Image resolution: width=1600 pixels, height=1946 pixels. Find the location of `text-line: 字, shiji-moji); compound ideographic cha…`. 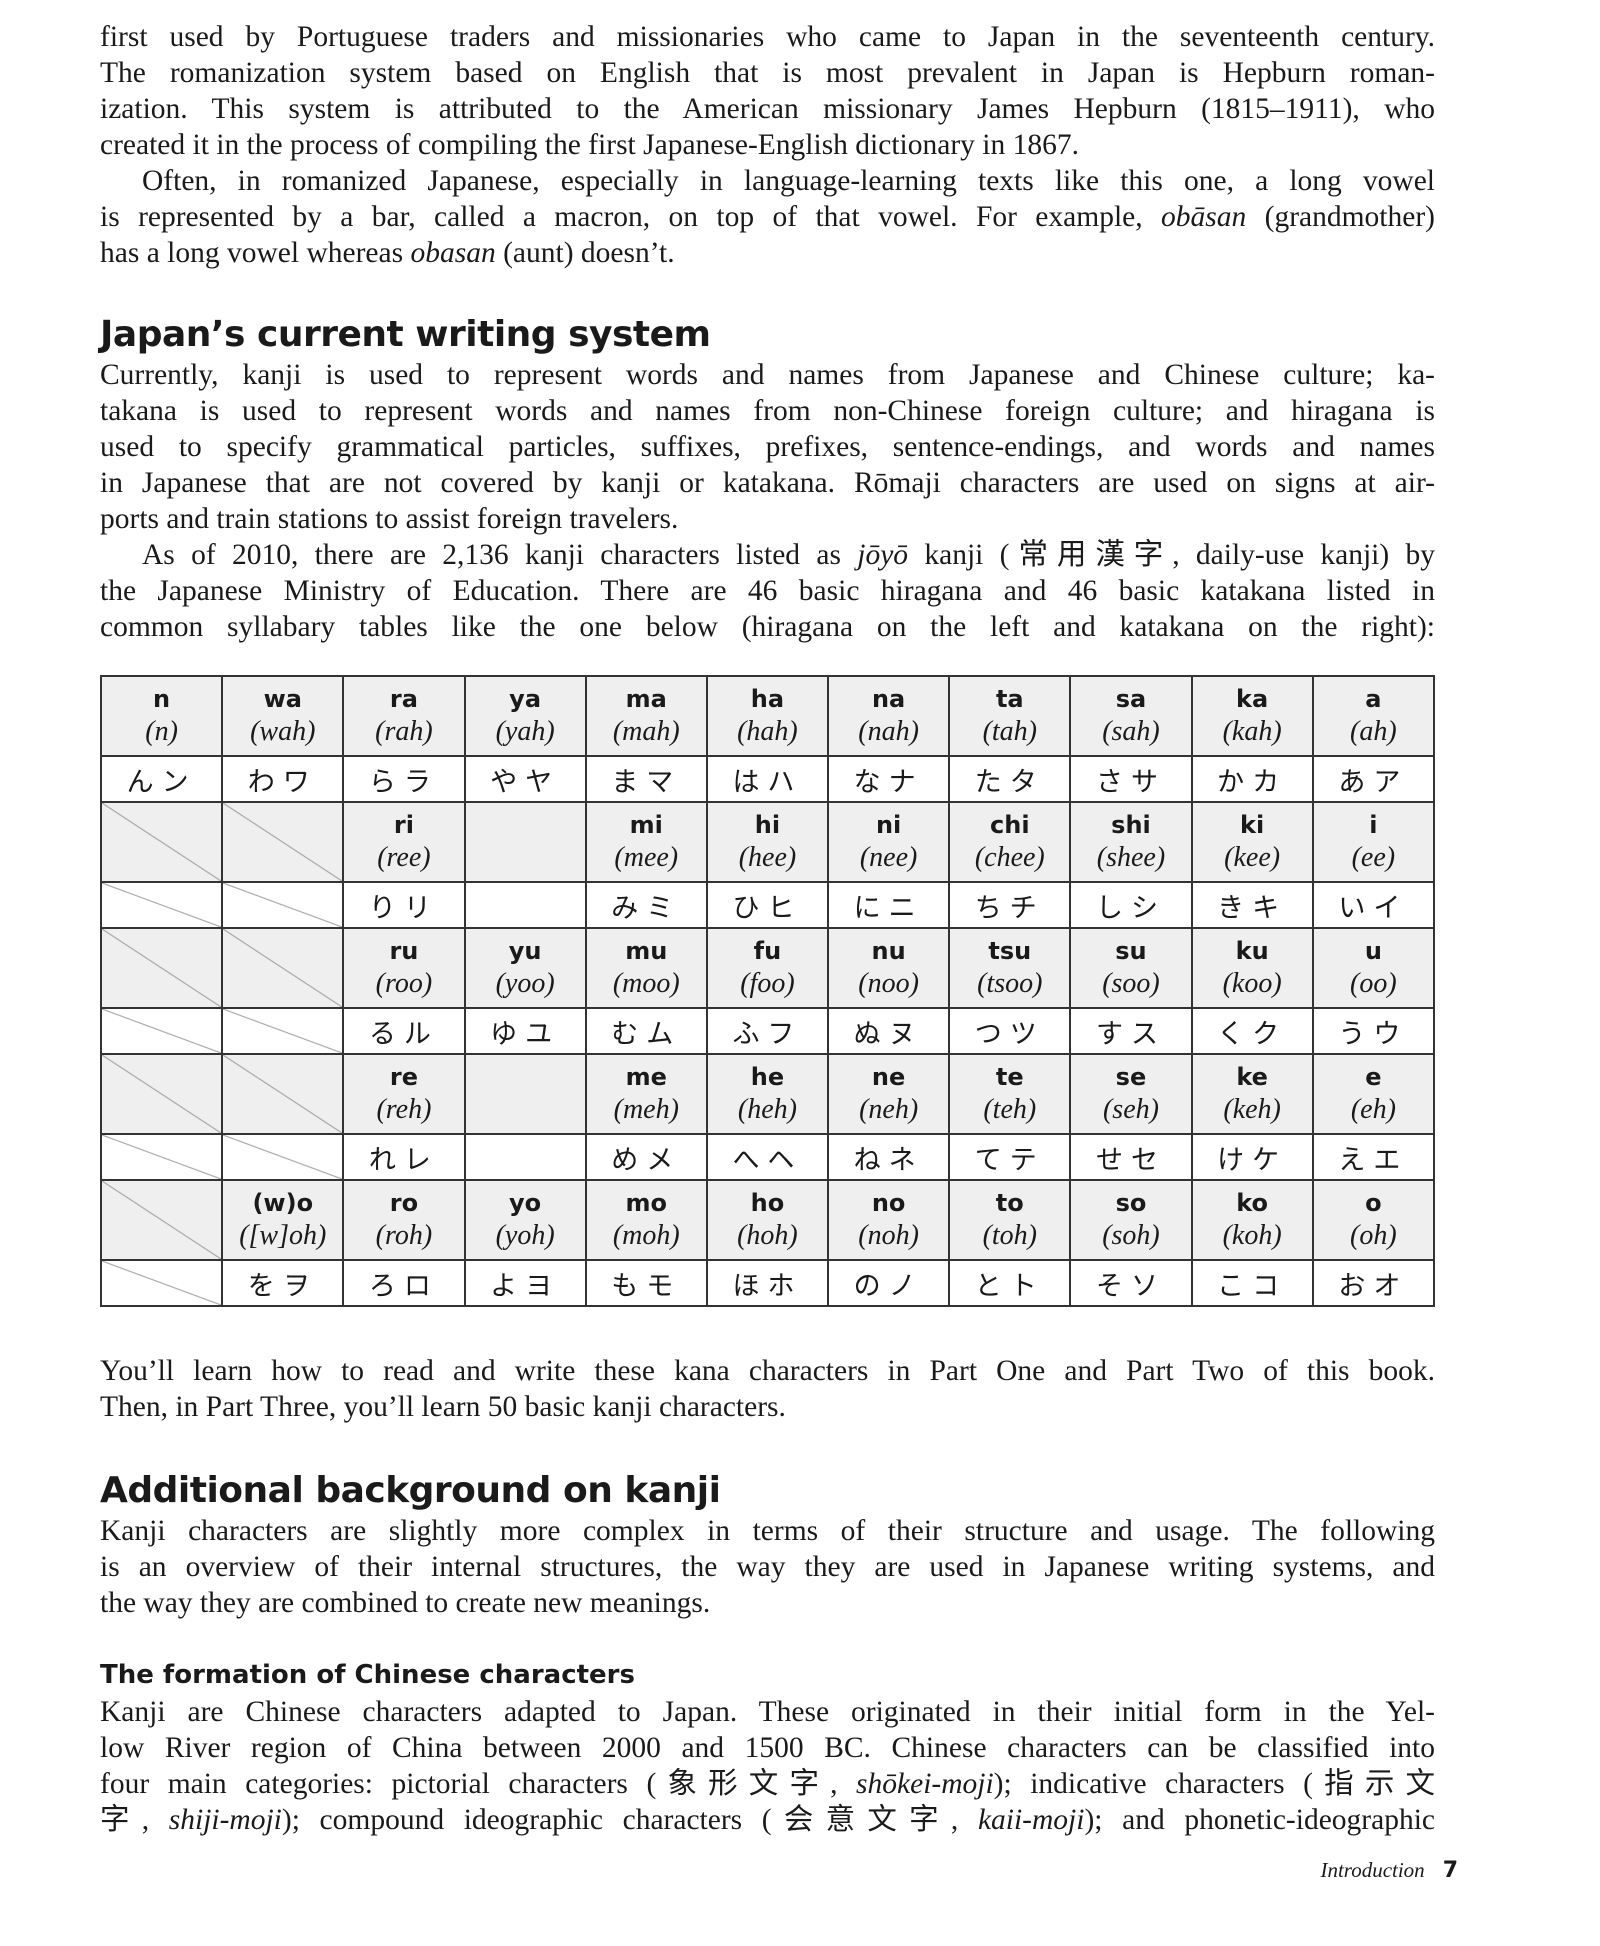

text-line: 字, shiji-moji); compound ideographic cha… is located at coordinates (767, 1820).